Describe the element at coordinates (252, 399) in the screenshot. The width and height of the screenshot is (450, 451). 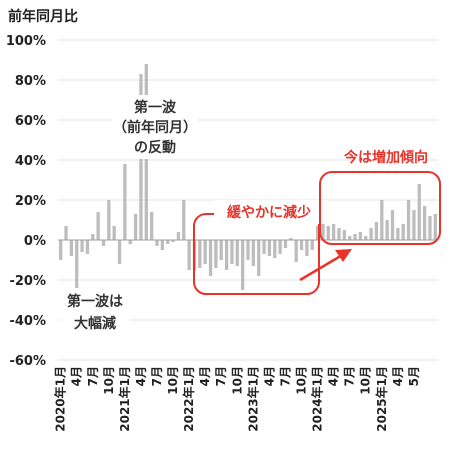
I see `x-tick-label: 2023年1月` at that location.